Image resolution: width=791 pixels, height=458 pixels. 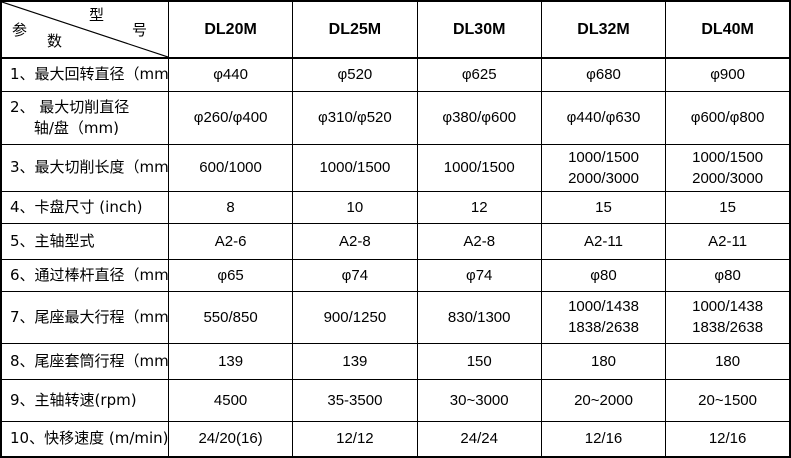 I want to click on spec-value: 35-3500, so click(x=355, y=400).